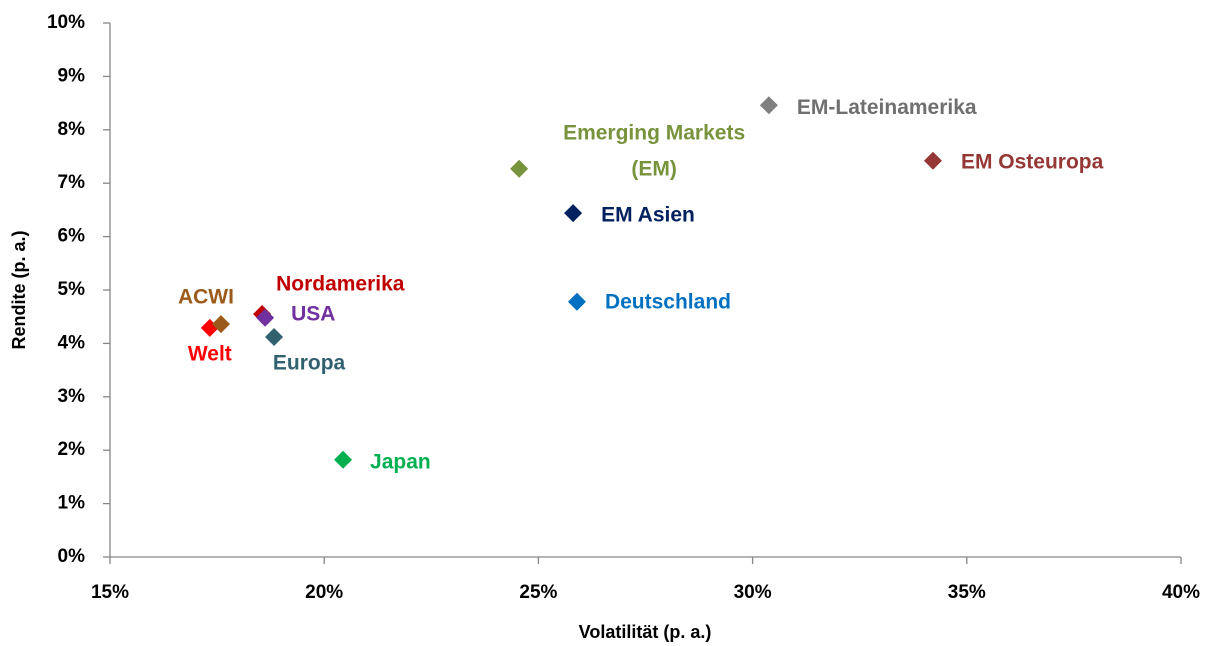 This screenshot has height=646, width=1215. What do you see at coordinates (654, 132) in the screenshot?
I see `point-label: Emerging Markets` at bounding box center [654, 132].